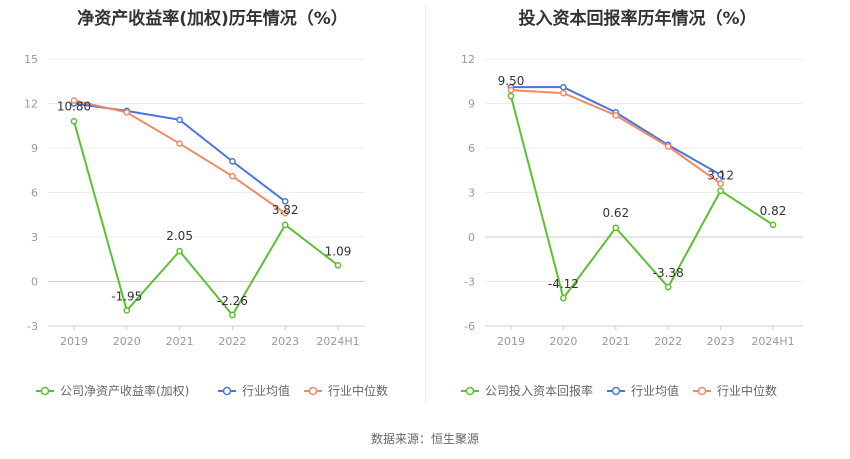 This screenshot has width=850, height=459. I want to click on data-label: -1.95, so click(126, 296).